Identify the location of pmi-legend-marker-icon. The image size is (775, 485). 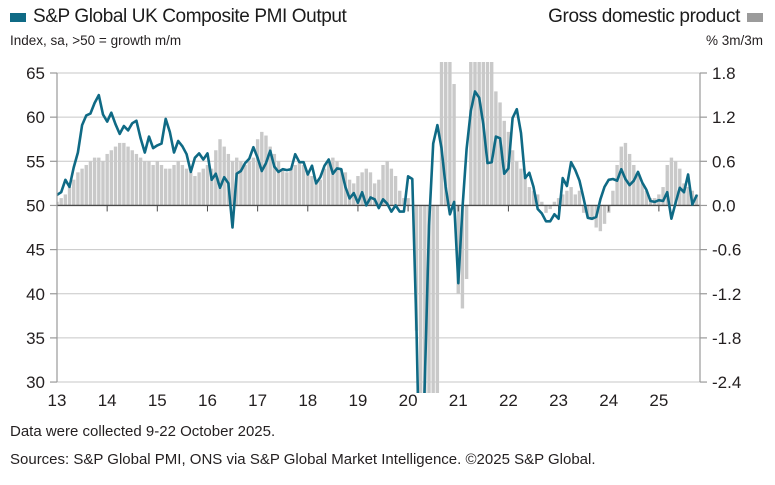
(18, 17).